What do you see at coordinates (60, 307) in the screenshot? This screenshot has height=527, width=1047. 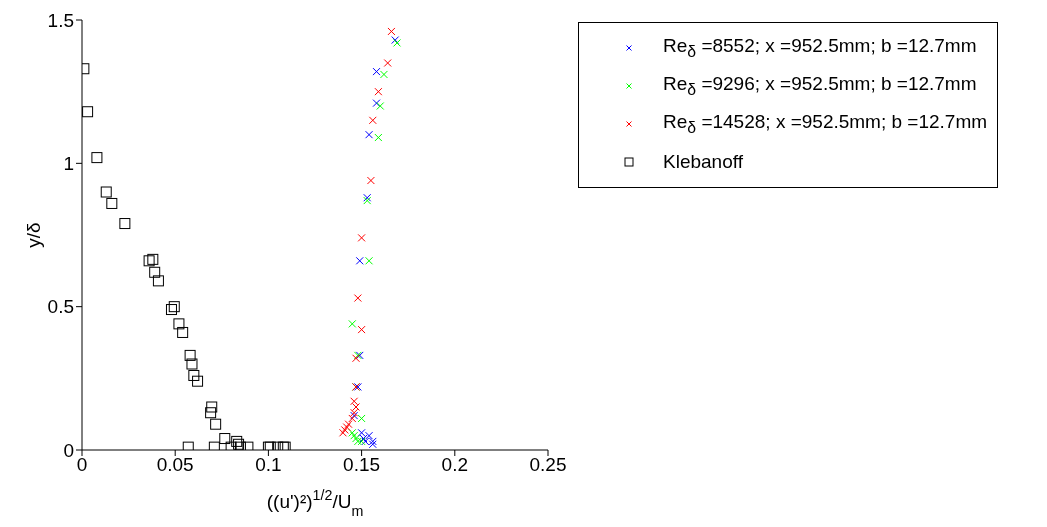 I see `y-tick-label: 0.5` at bounding box center [60, 307].